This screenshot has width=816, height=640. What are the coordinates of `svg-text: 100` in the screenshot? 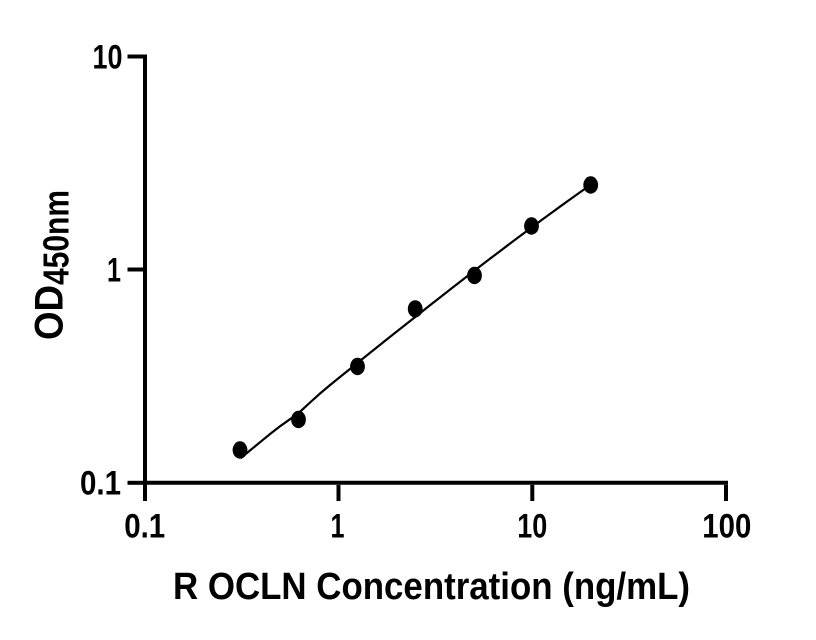 It's located at (726, 526).